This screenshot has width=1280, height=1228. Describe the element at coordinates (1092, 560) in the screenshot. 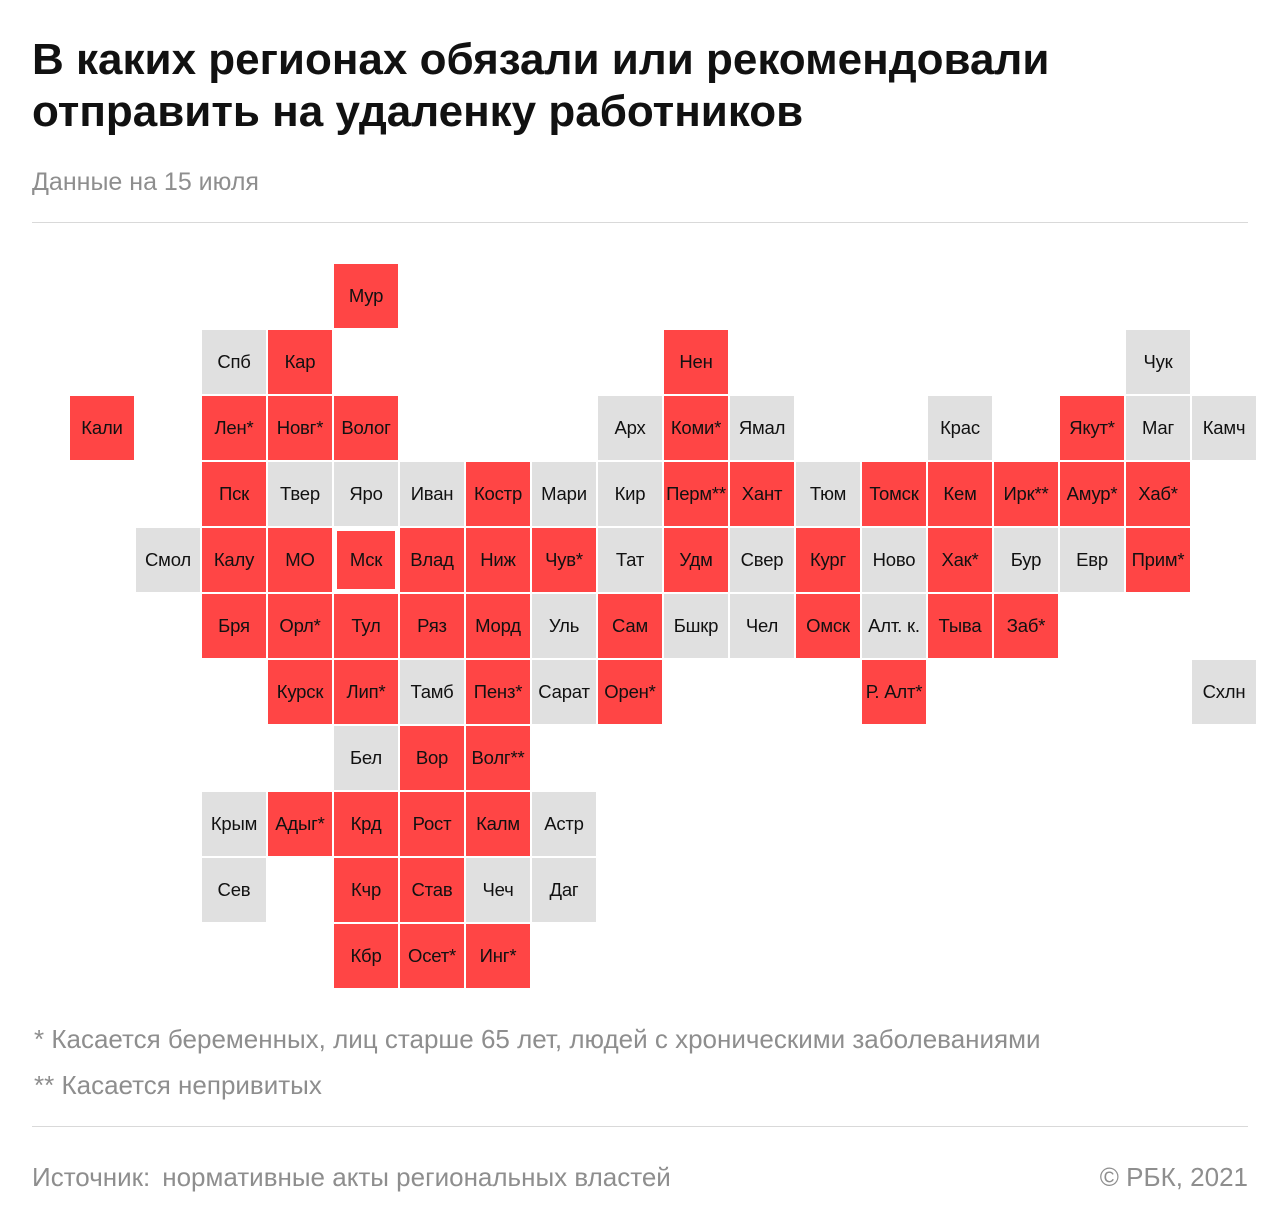

I see `region-tile: Евр` at that location.